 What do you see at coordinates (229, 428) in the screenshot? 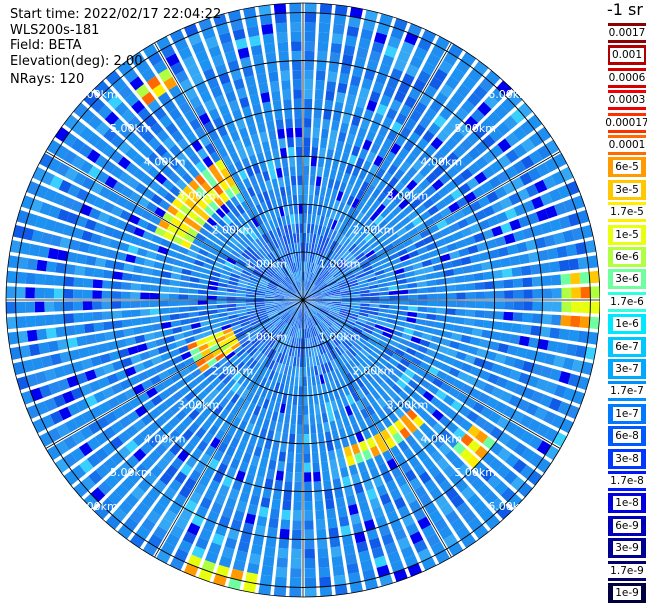
I see `azimuth-spoke` at bounding box center [229, 428].